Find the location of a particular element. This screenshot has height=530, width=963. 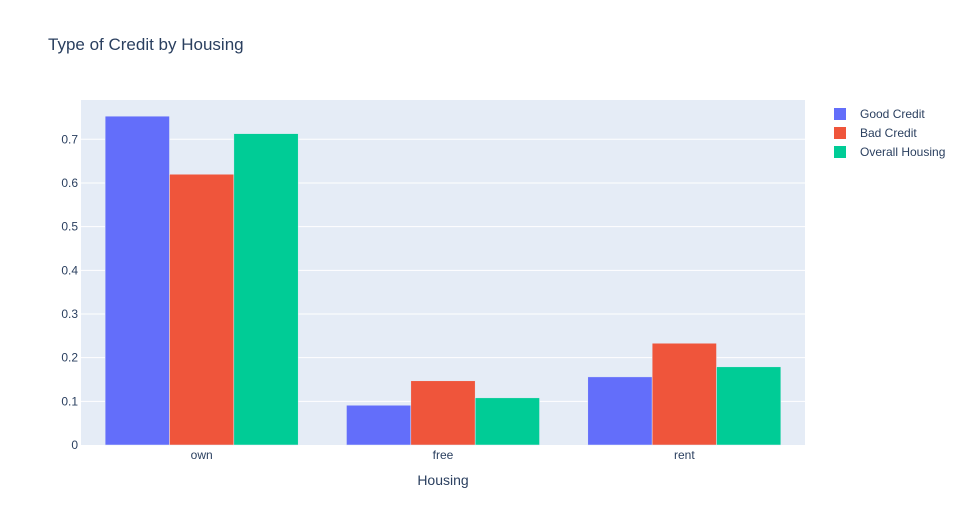

y-tick-label: 0.2 is located at coordinates (69, 358).